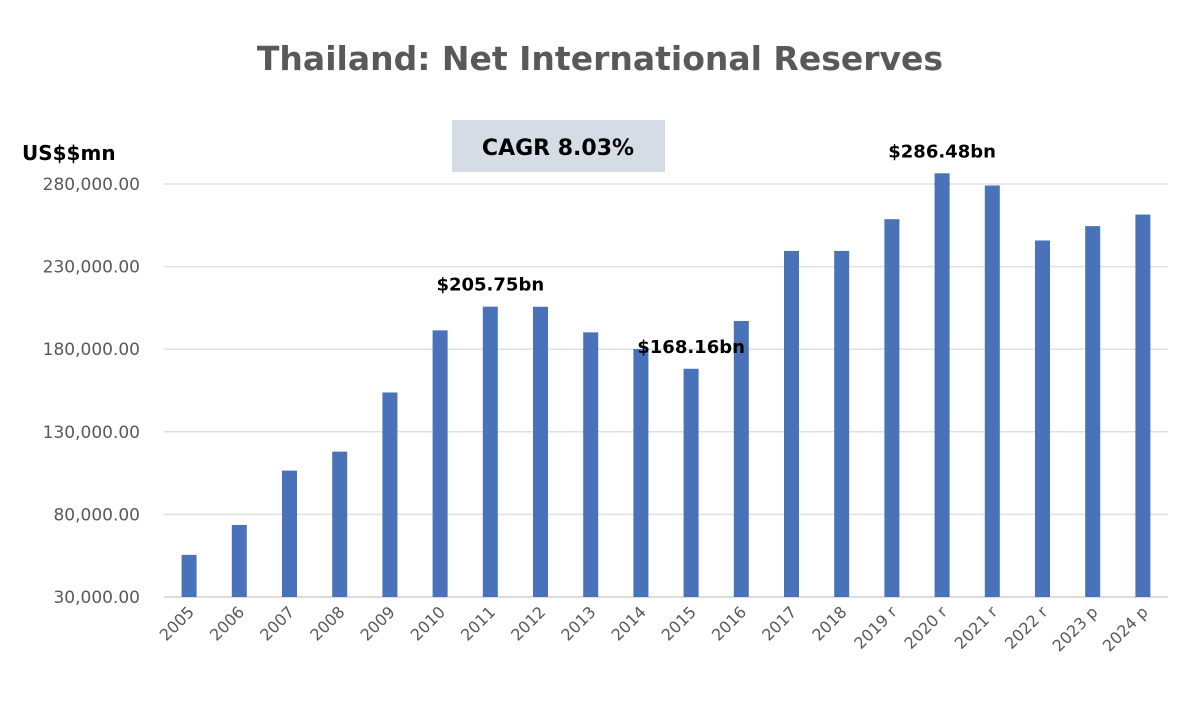  What do you see at coordinates (925, 627) in the screenshot?
I see `x-tick-label: 2020 r` at bounding box center [925, 627].